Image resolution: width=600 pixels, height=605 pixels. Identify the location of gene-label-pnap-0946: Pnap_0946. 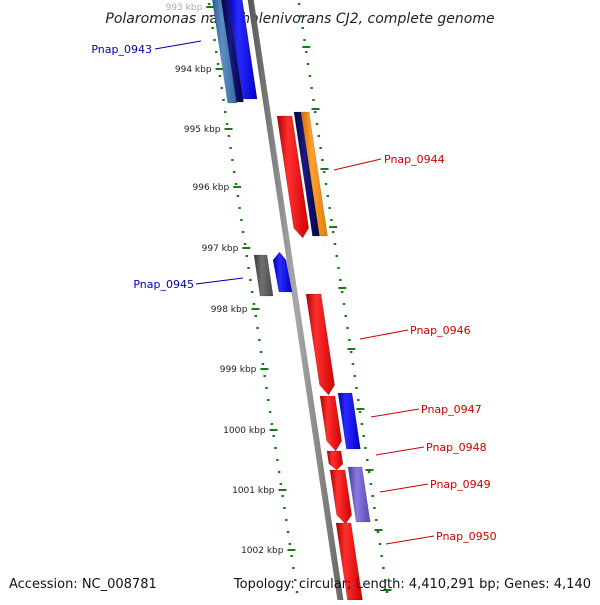
(440, 330).